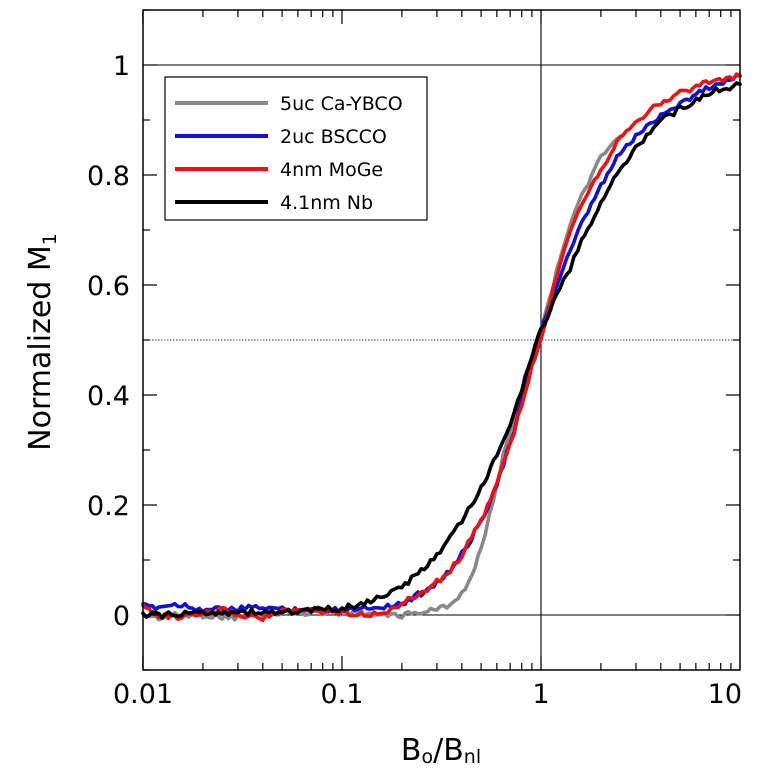 The height and width of the screenshot is (781, 781). Describe the element at coordinates (108, 176) in the screenshot. I see `y-tick-label: 0.8` at that location.